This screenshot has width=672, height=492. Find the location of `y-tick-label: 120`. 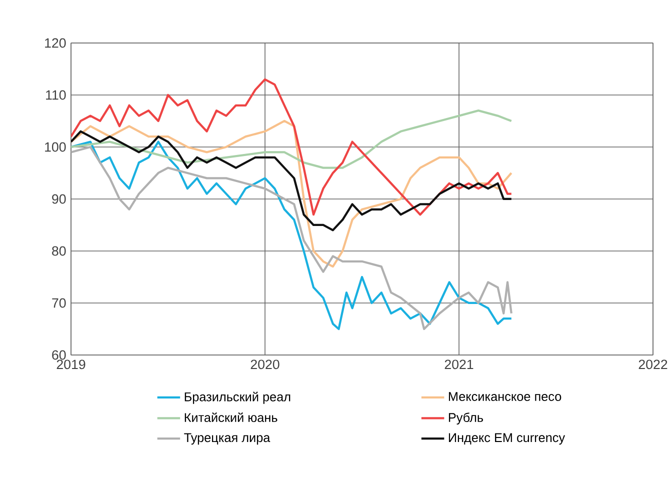

y-tick-label: 120 is located at coordinates (55, 43).